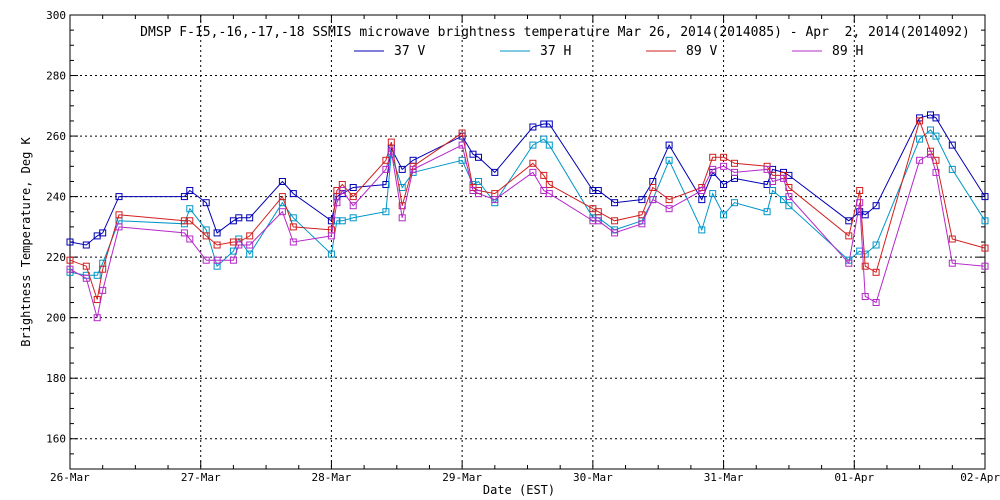 The height and width of the screenshot is (500, 1000). Describe the element at coordinates (332, 477) in the screenshot. I see `x-tick-label: 28-Mar` at that location.